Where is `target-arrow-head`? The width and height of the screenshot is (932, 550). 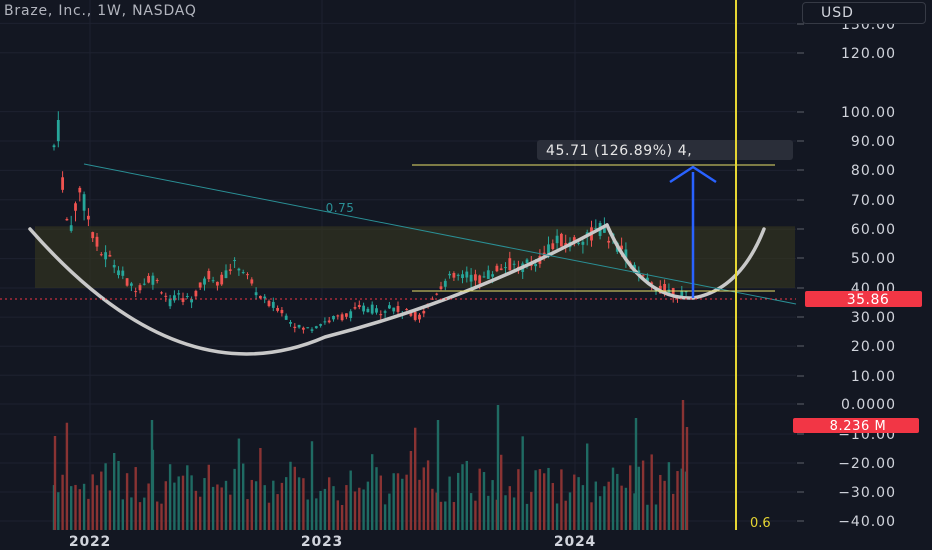 target-arrow-head is located at coordinates (693, 174).